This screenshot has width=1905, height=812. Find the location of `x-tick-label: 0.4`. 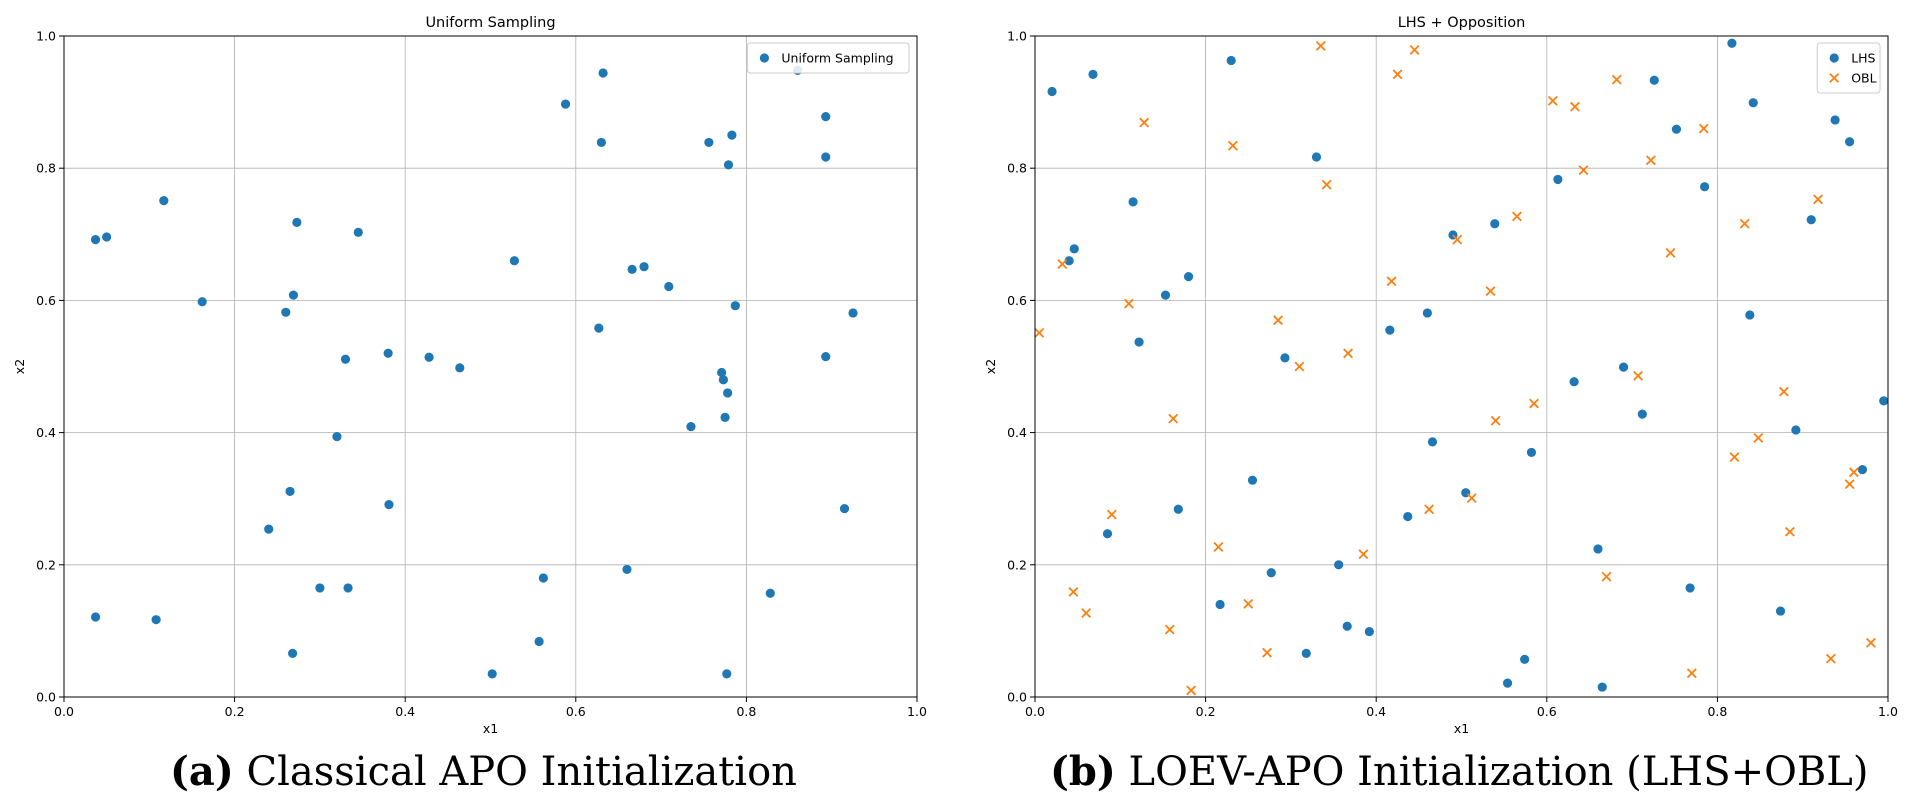

x-tick-label: 0.4 is located at coordinates (405, 711).